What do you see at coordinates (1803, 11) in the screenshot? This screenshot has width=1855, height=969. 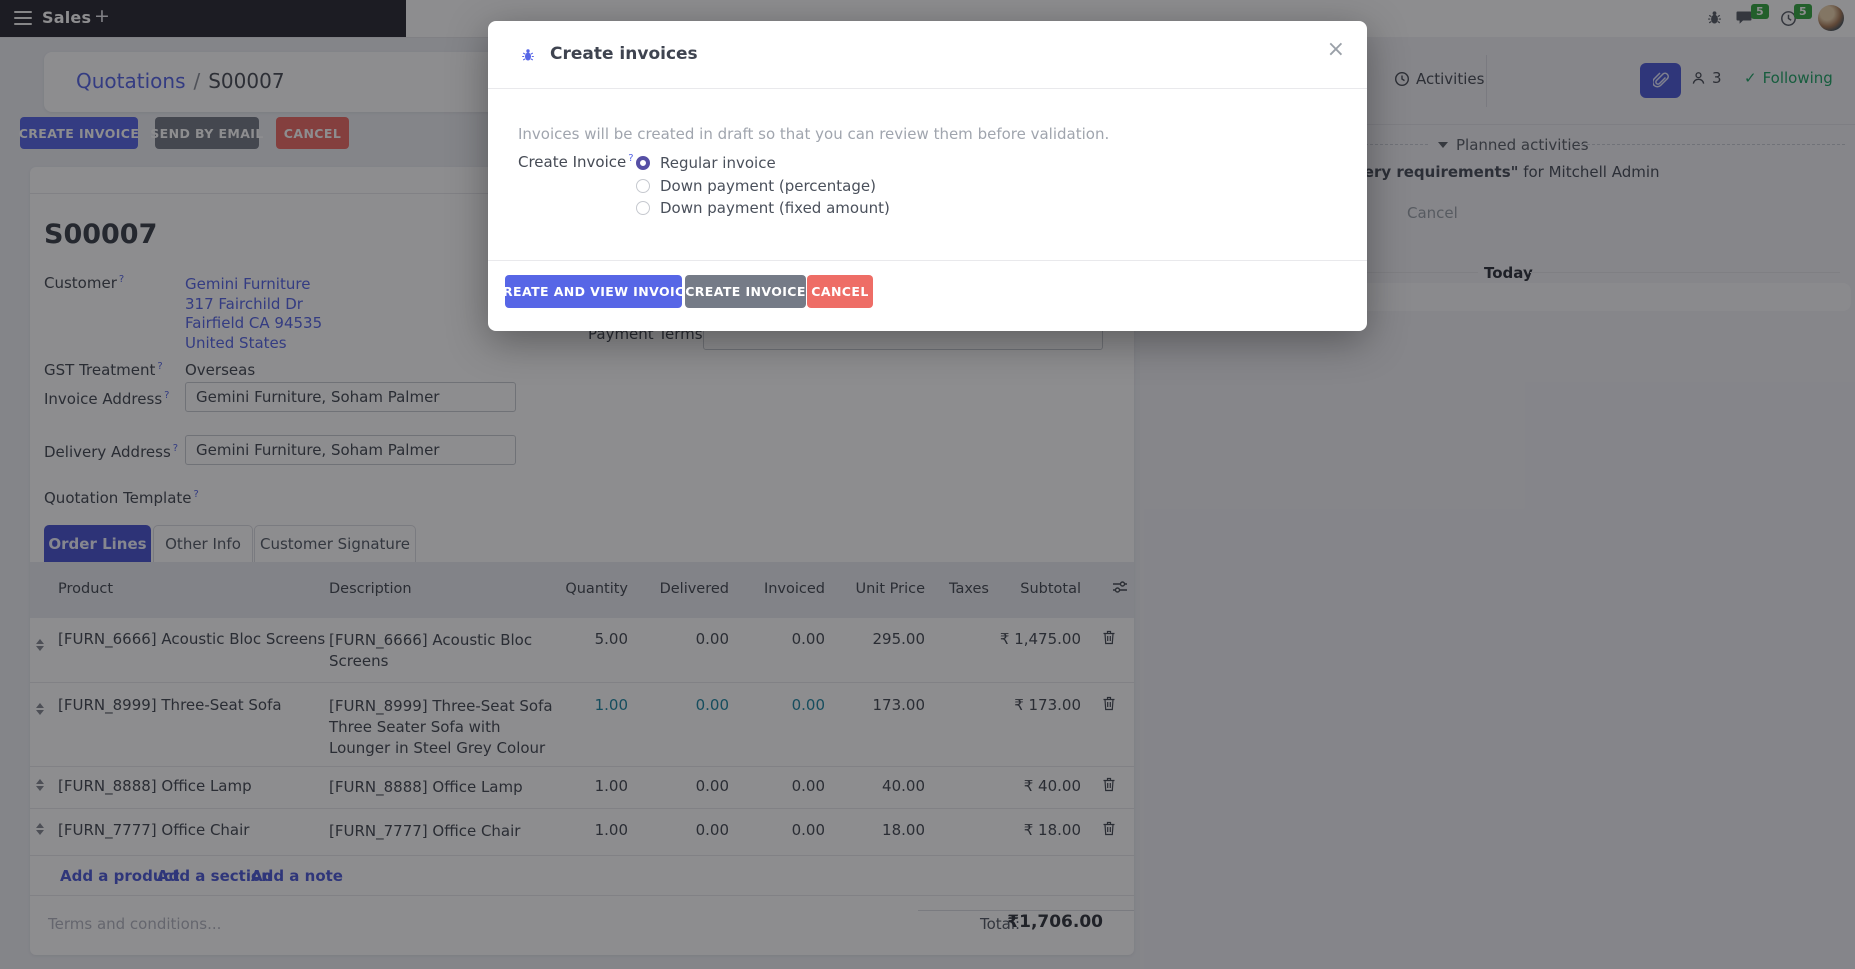 I see `activities-badge: 5` at bounding box center [1803, 11].